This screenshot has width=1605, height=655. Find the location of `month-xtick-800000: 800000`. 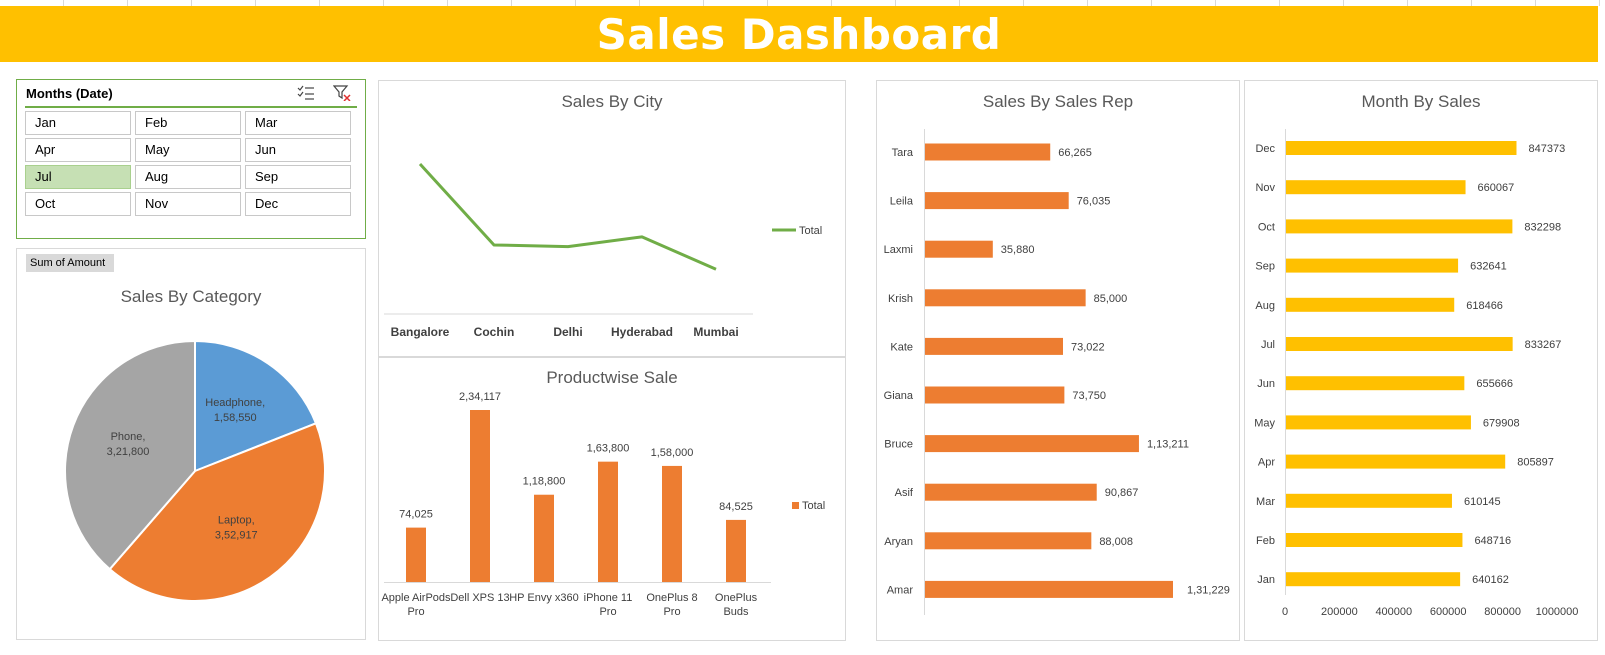

month-xtick-800000: 800000 is located at coordinates (1502, 612).